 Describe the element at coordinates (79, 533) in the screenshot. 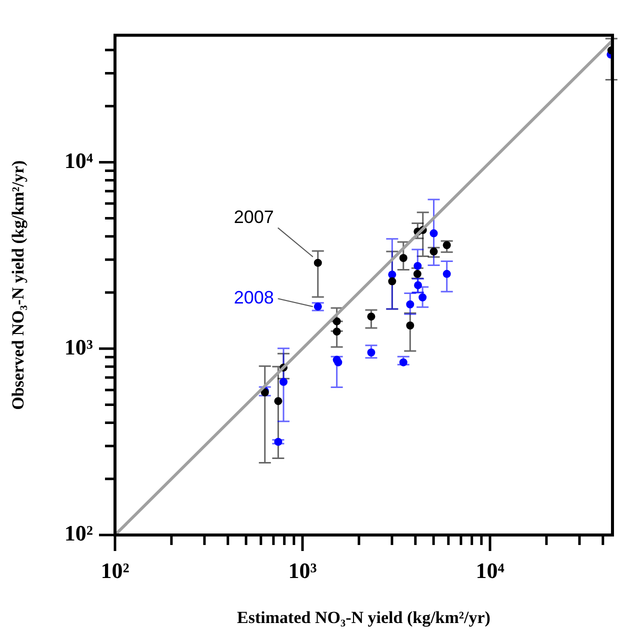

I see `y-tick-label: 10²` at that location.